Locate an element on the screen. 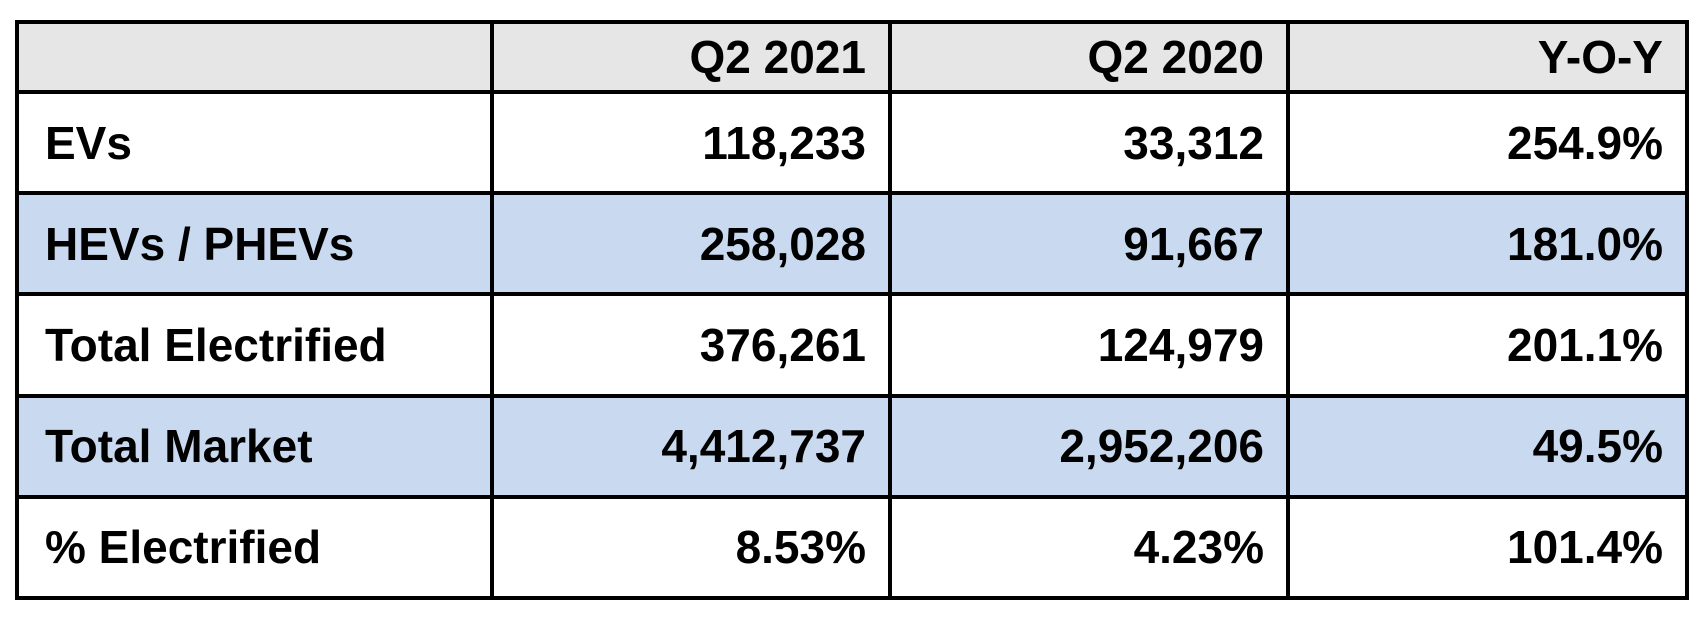 The width and height of the screenshot is (1700, 629). cell-q2-2020: 124,979 is located at coordinates (1089, 345).